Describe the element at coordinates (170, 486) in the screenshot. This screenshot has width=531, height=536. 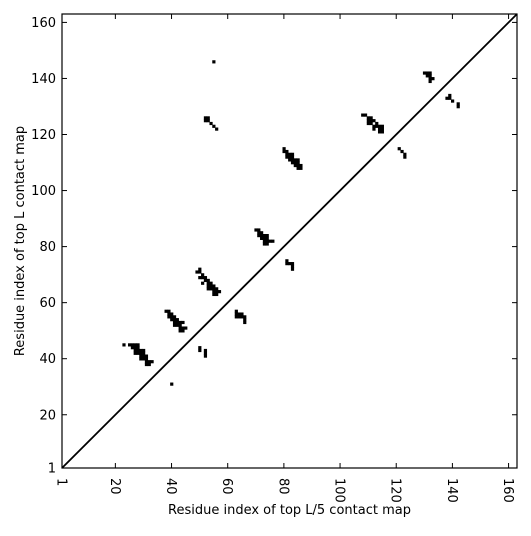
I see `x-tick-label: 40` at that location.